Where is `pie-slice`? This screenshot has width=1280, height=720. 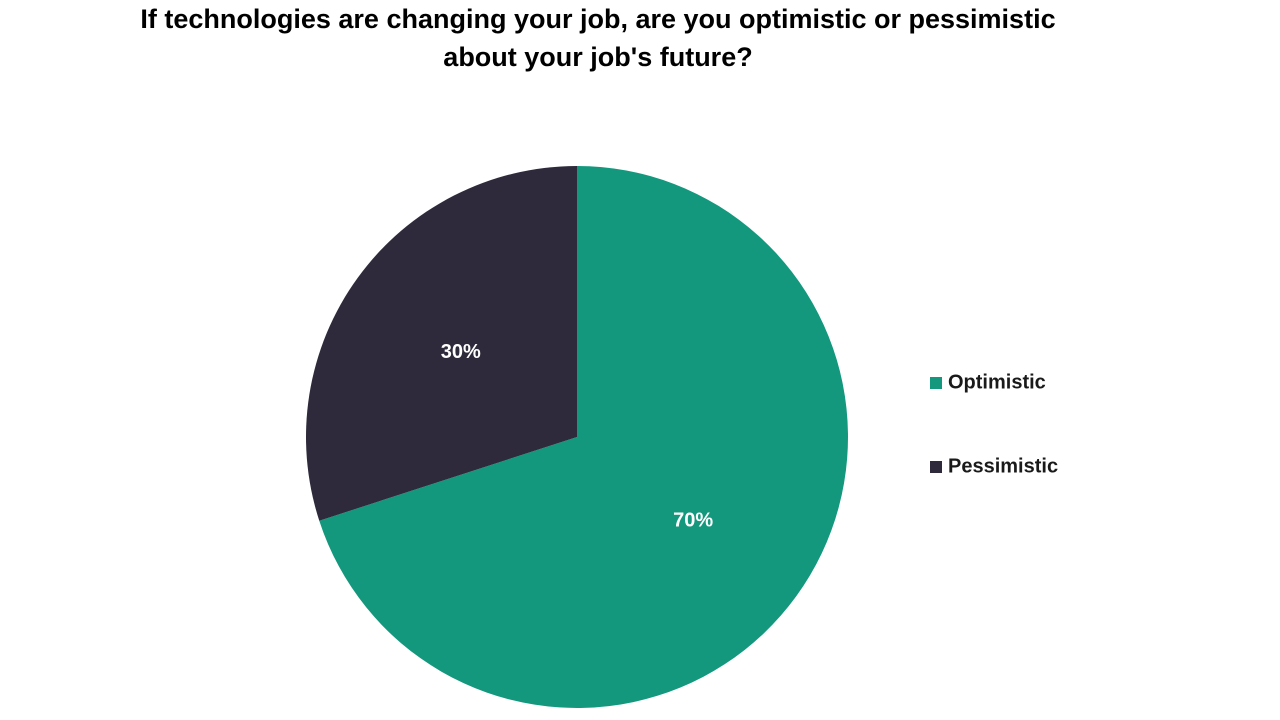
pie-slice is located at coordinates (441, 343).